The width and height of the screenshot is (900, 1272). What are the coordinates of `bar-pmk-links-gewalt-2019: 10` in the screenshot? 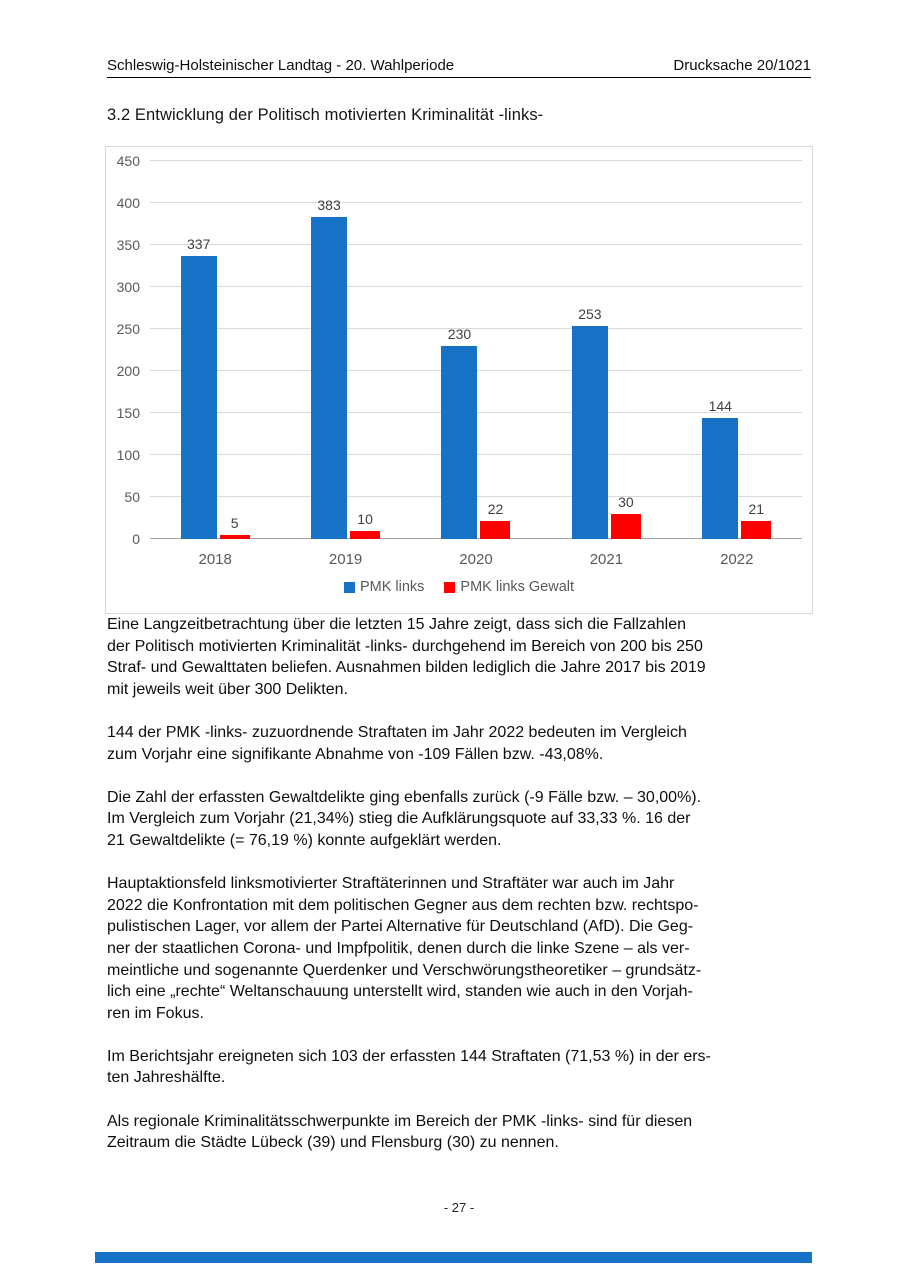 It's located at (365, 525).